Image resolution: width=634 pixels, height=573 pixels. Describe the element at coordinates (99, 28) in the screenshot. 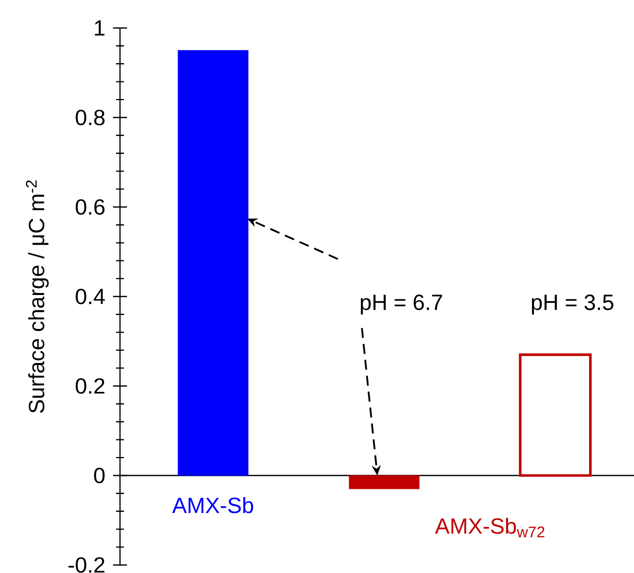

I see `y-tick-label: 1` at that location.